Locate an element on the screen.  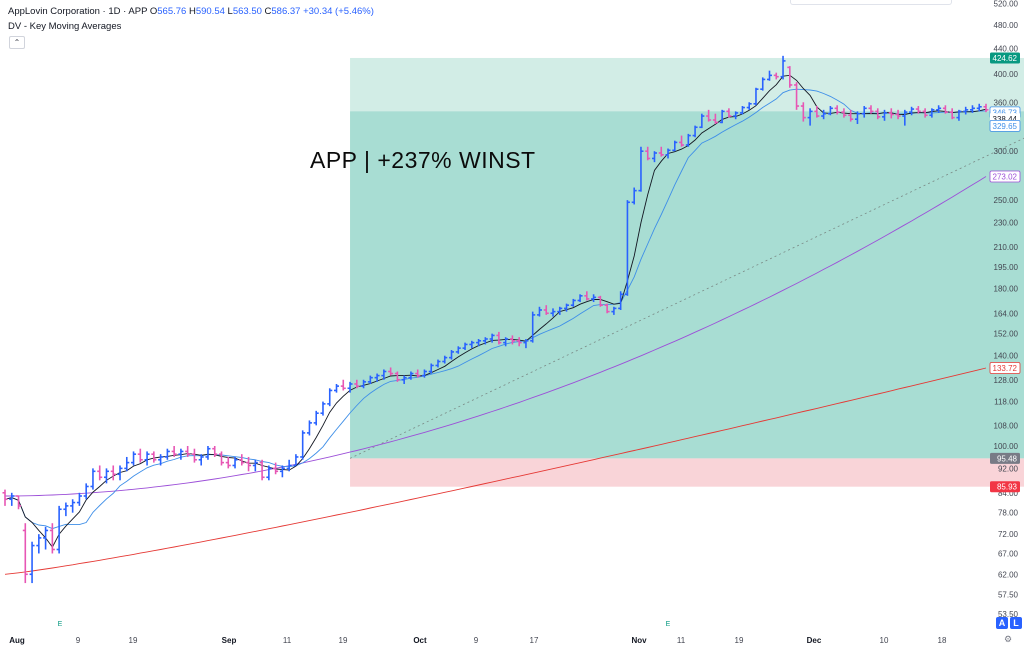
indicator-name: DV - Key Moving Averages is located at coordinates (65, 26).